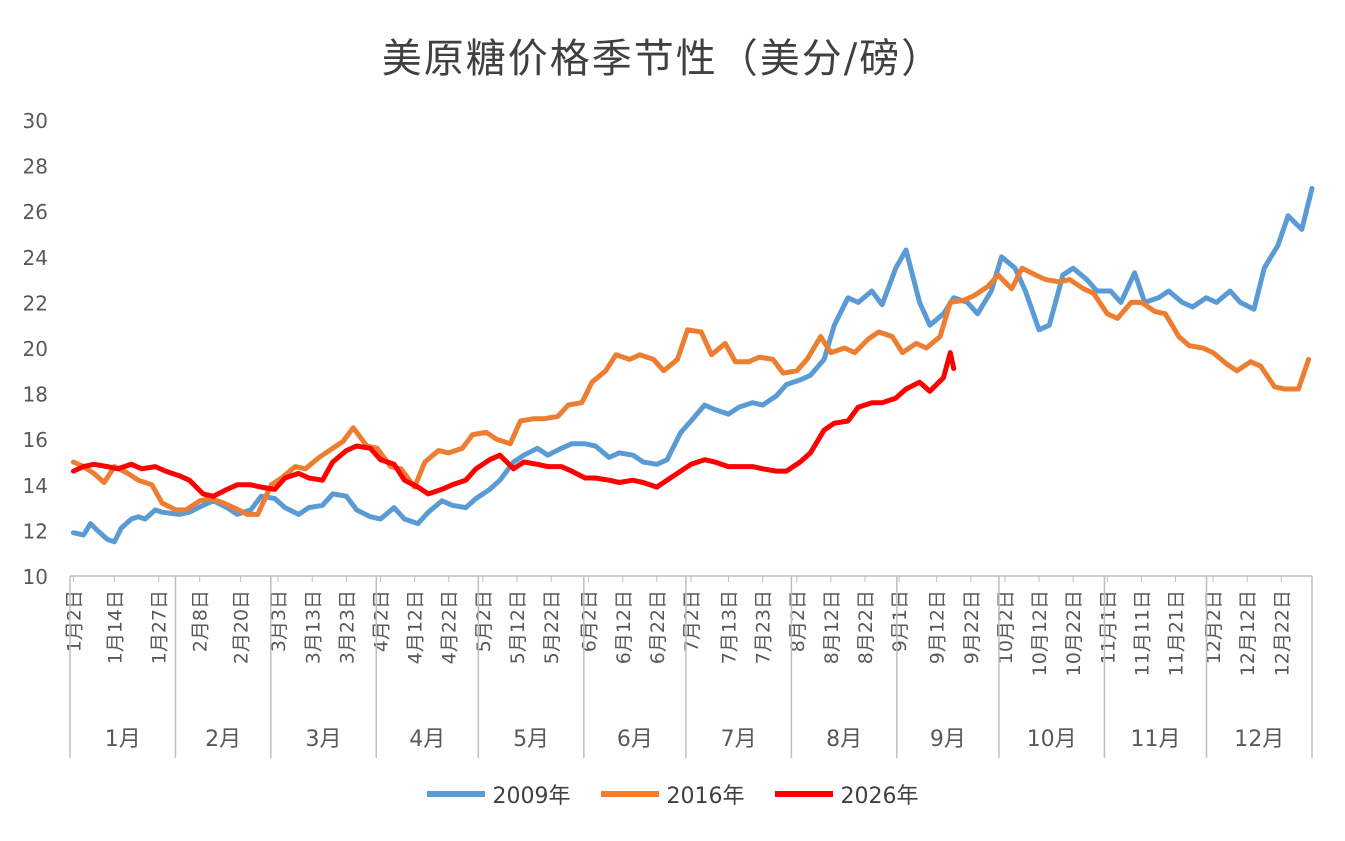 The height and width of the screenshot is (841, 1345). Describe the element at coordinates (35, 486) in the screenshot. I see `y-tick-label: 14` at that location.